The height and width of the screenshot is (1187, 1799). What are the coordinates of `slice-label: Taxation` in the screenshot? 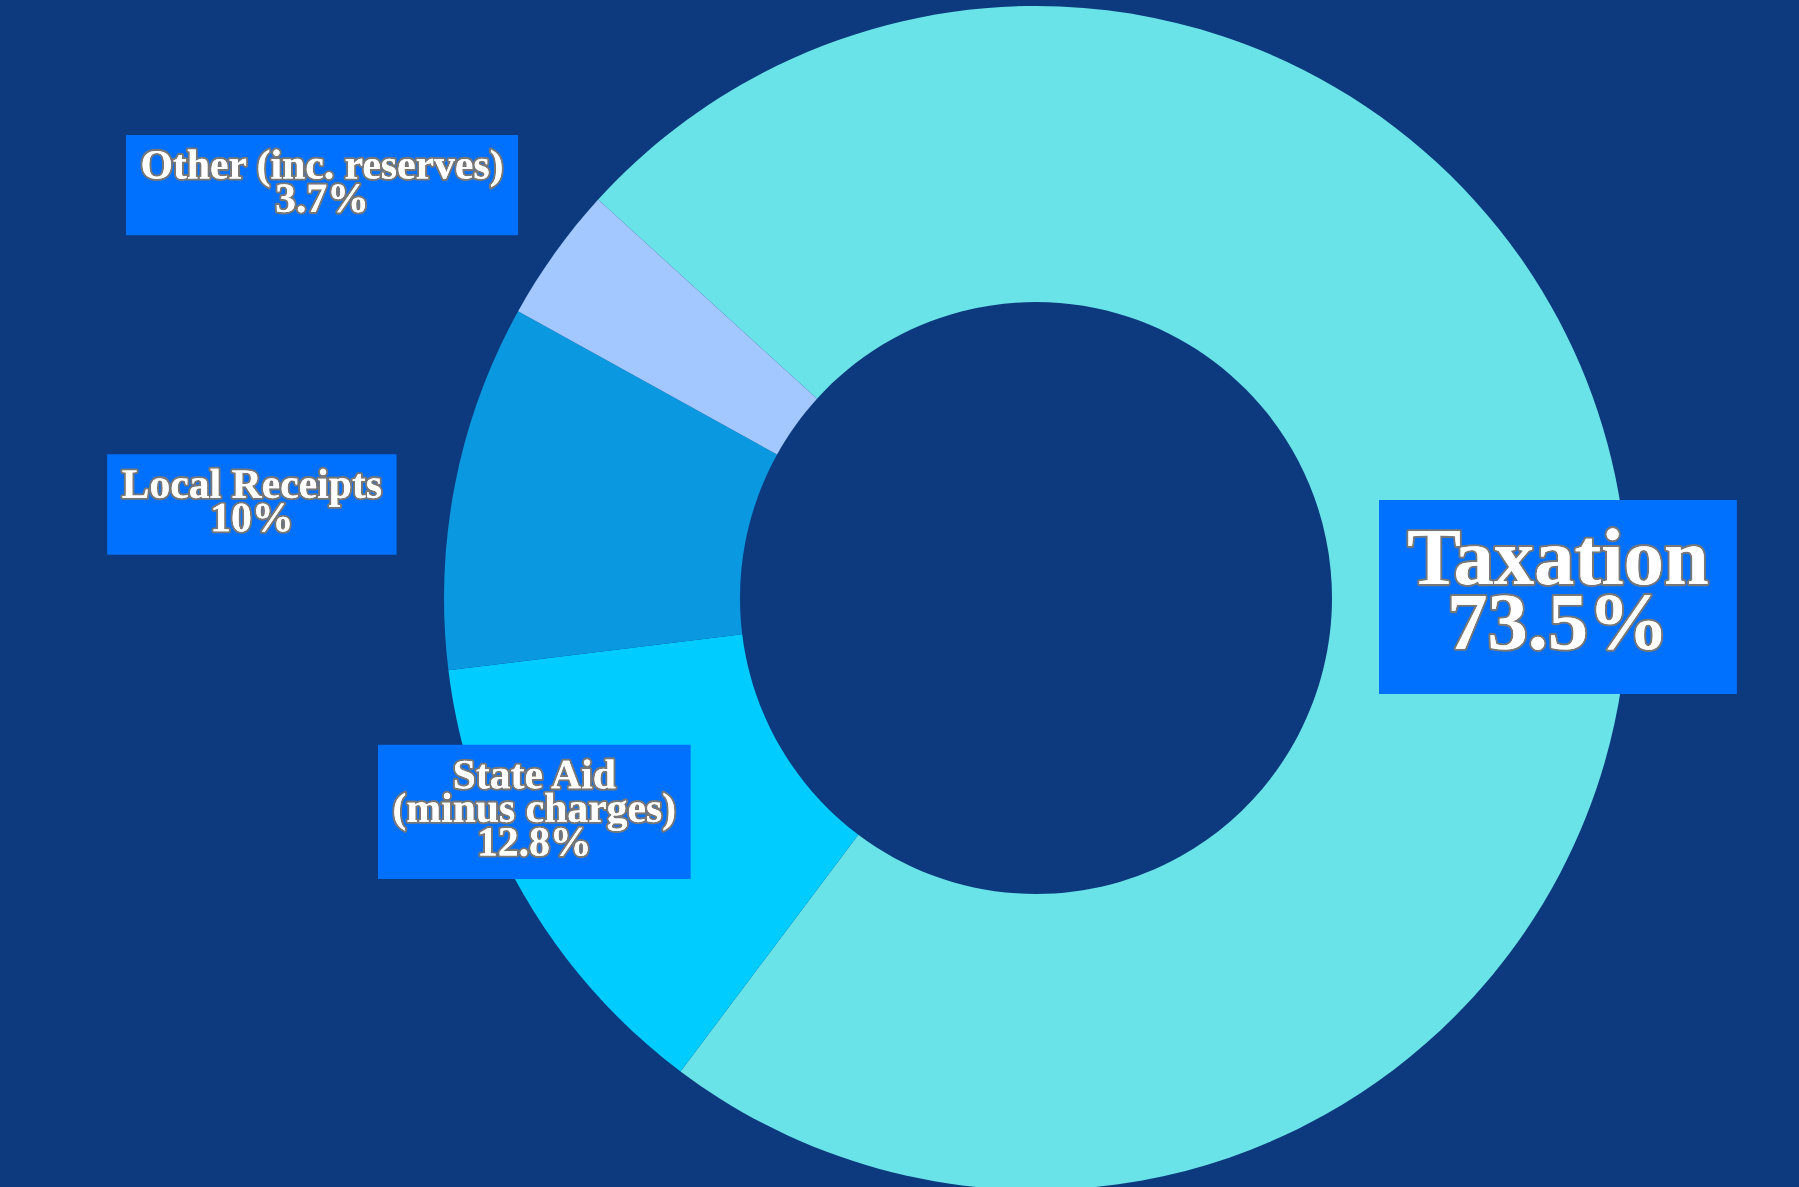 It's located at (1558, 556).